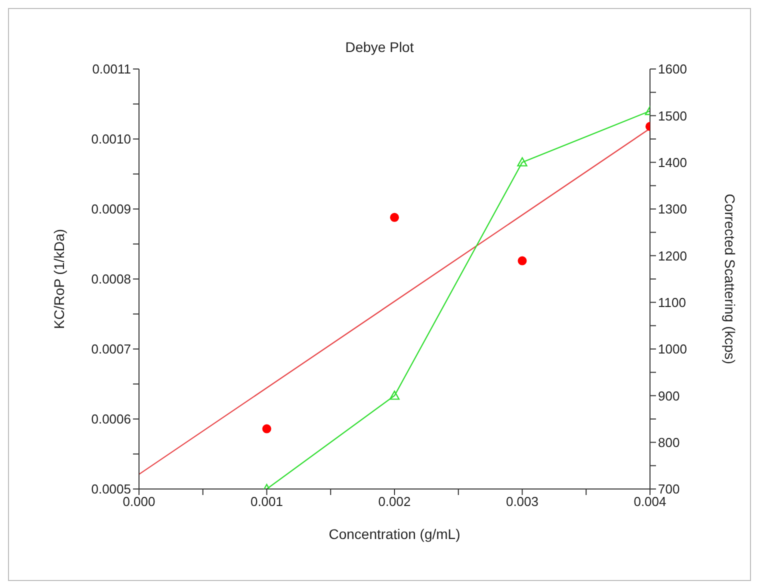 The width and height of the screenshot is (757, 587). I want to click on y2-tick-label: 800, so click(669, 442).